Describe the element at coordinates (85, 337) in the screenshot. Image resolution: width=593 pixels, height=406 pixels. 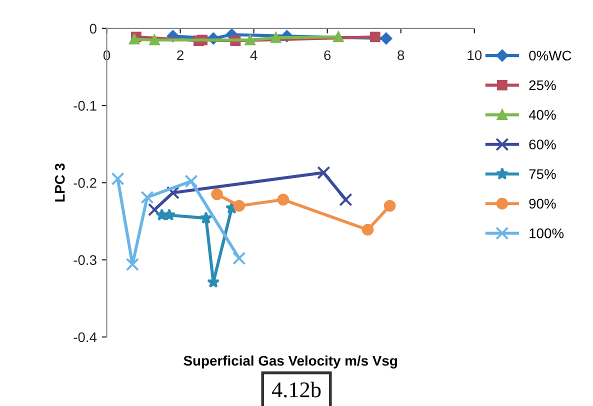
I see `y-tick-label: -0.4` at that location.